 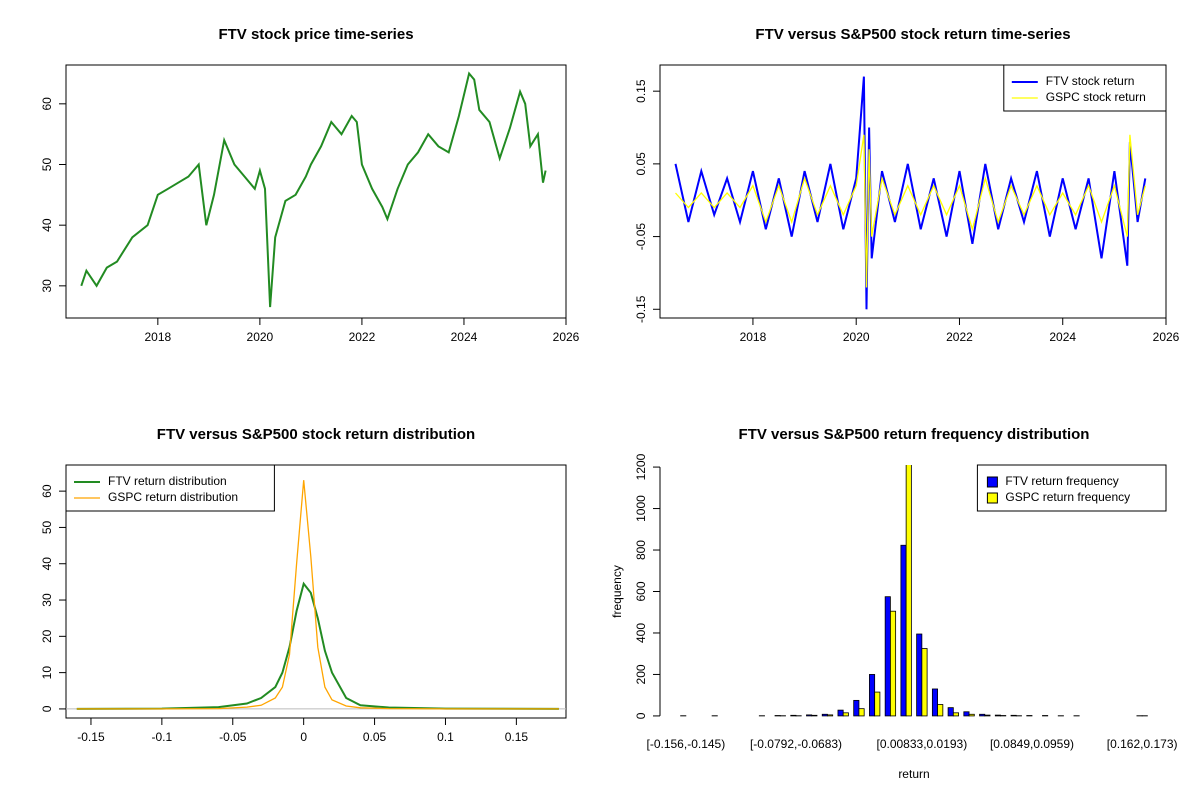 I want to click on legend-label: GSPC stock return, so click(x=1096, y=97).